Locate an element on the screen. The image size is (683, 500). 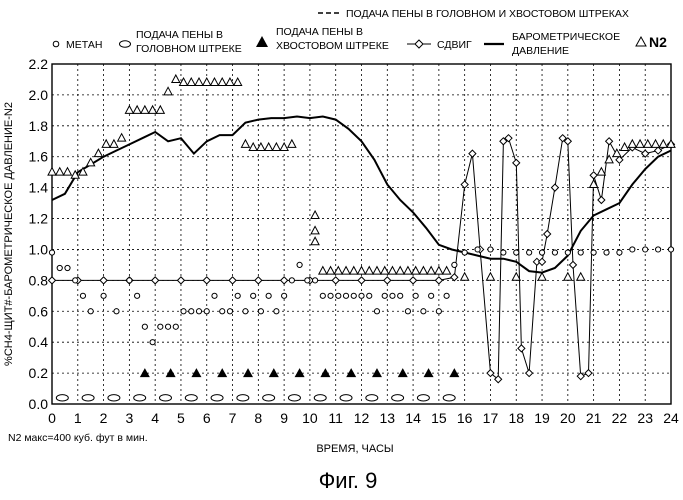
y-tick-label: 1.6 is located at coordinates (39, 157).